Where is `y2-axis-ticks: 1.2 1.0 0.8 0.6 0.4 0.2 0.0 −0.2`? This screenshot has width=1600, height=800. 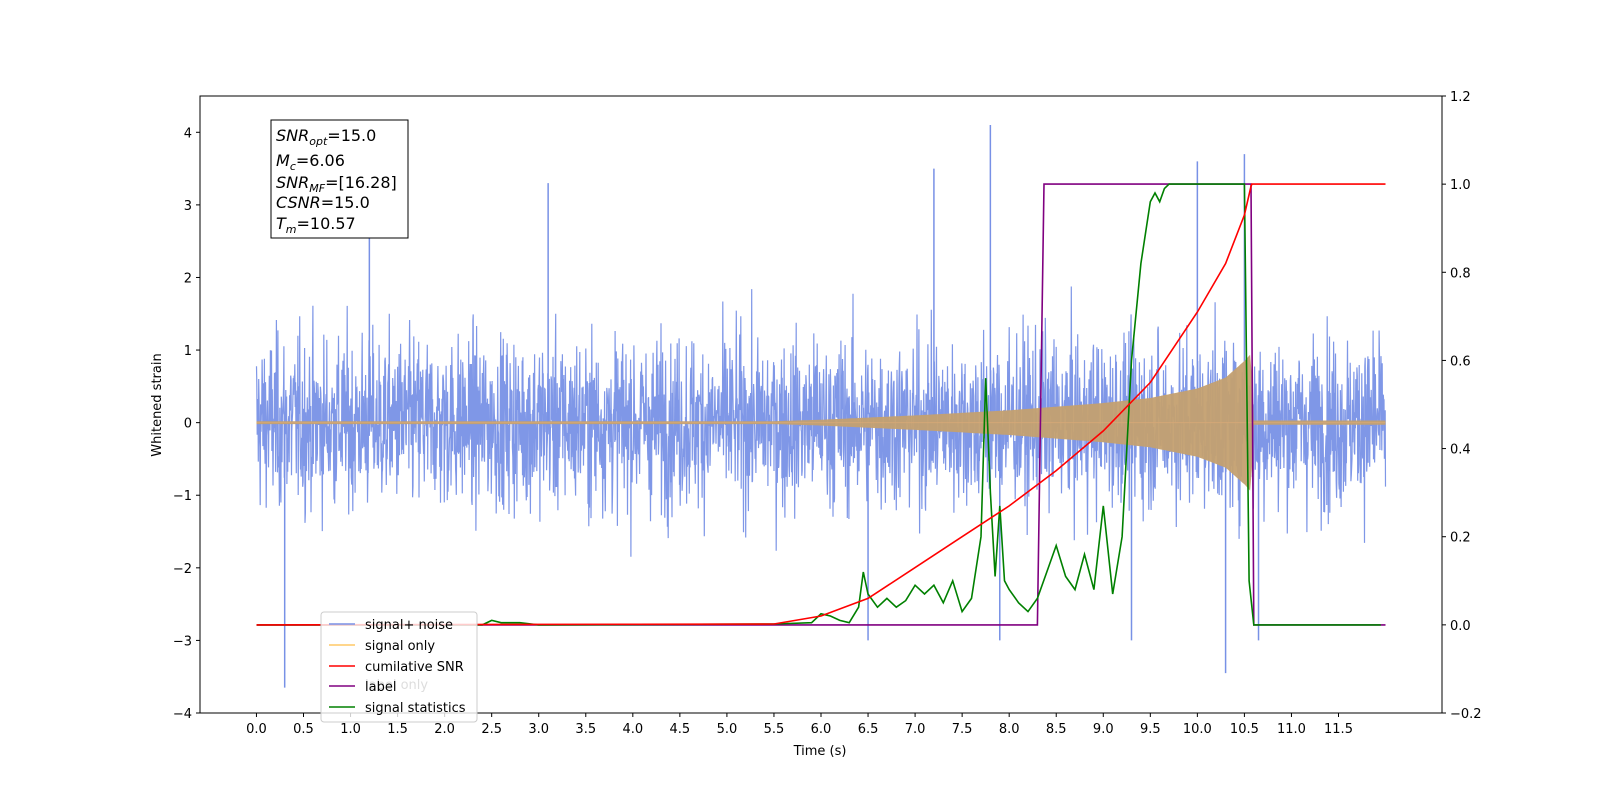 y2-axis-ticks: 1.2 1.0 0.8 0.6 0.4 0.2 0.0 −0.2 is located at coordinates (1462, 406).